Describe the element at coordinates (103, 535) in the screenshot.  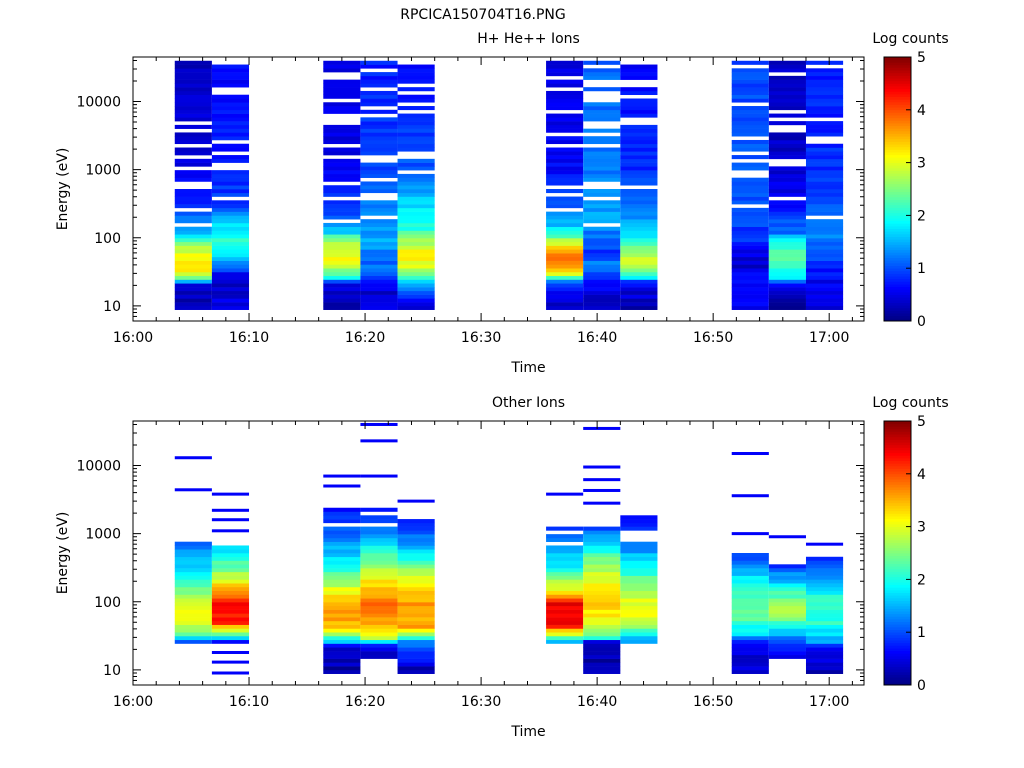
I see `y-tick-label: 1000` at that location.